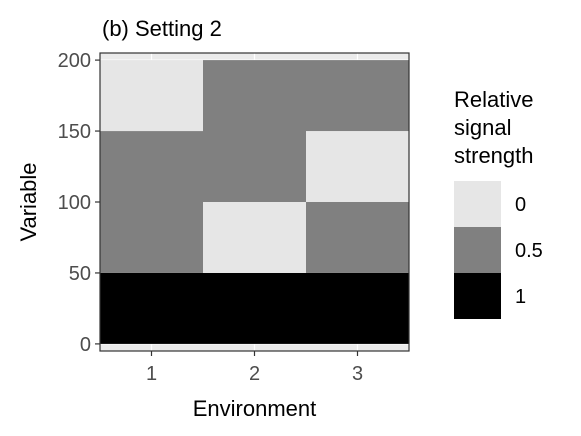 This screenshot has height=436, width=581. What do you see at coordinates (494, 155) in the screenshot?
I see `legend-title-line: strength` at bounding box center [494, 155].